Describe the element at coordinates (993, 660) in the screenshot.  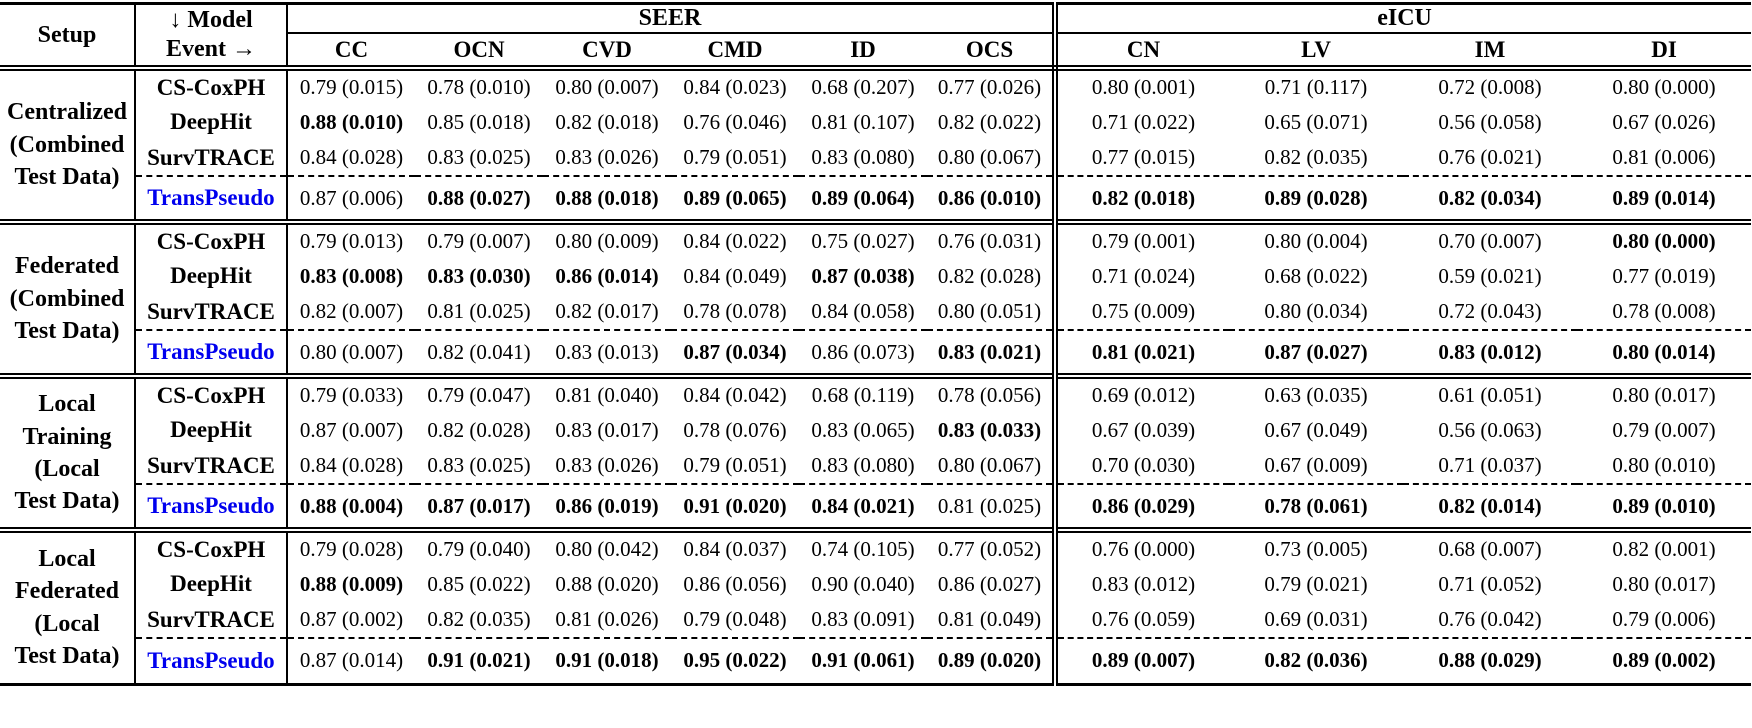
I see `value-cell: 0.89 (0.020)` at that location.